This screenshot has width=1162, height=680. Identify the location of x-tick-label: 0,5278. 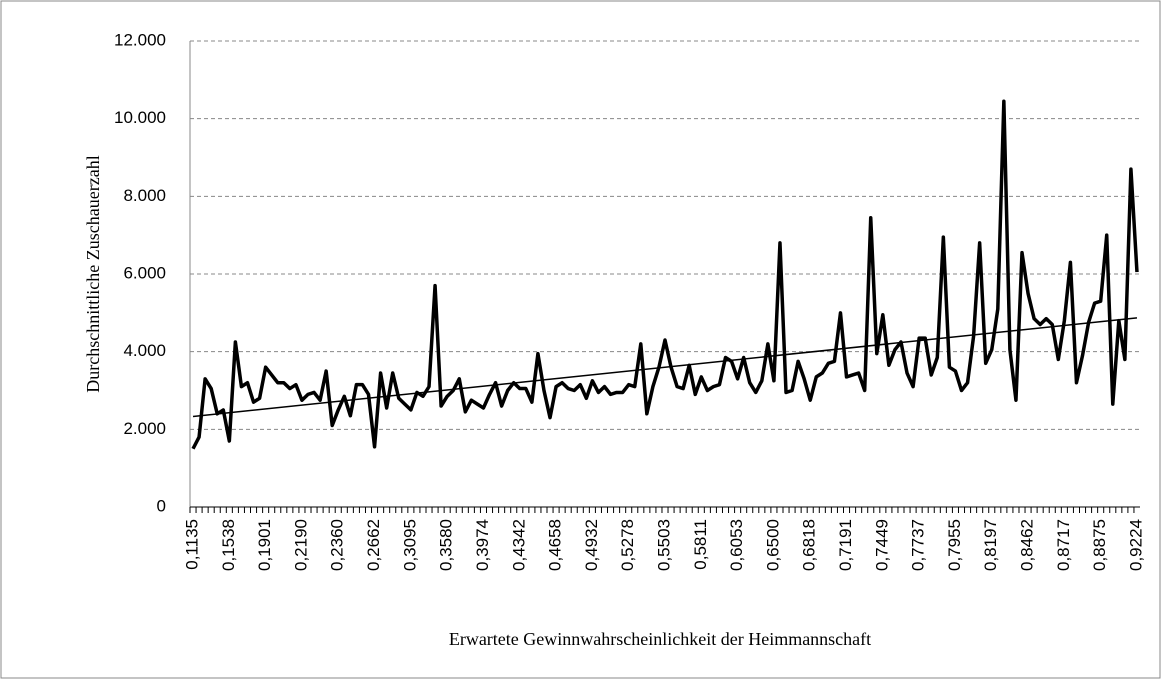
(627, 545).